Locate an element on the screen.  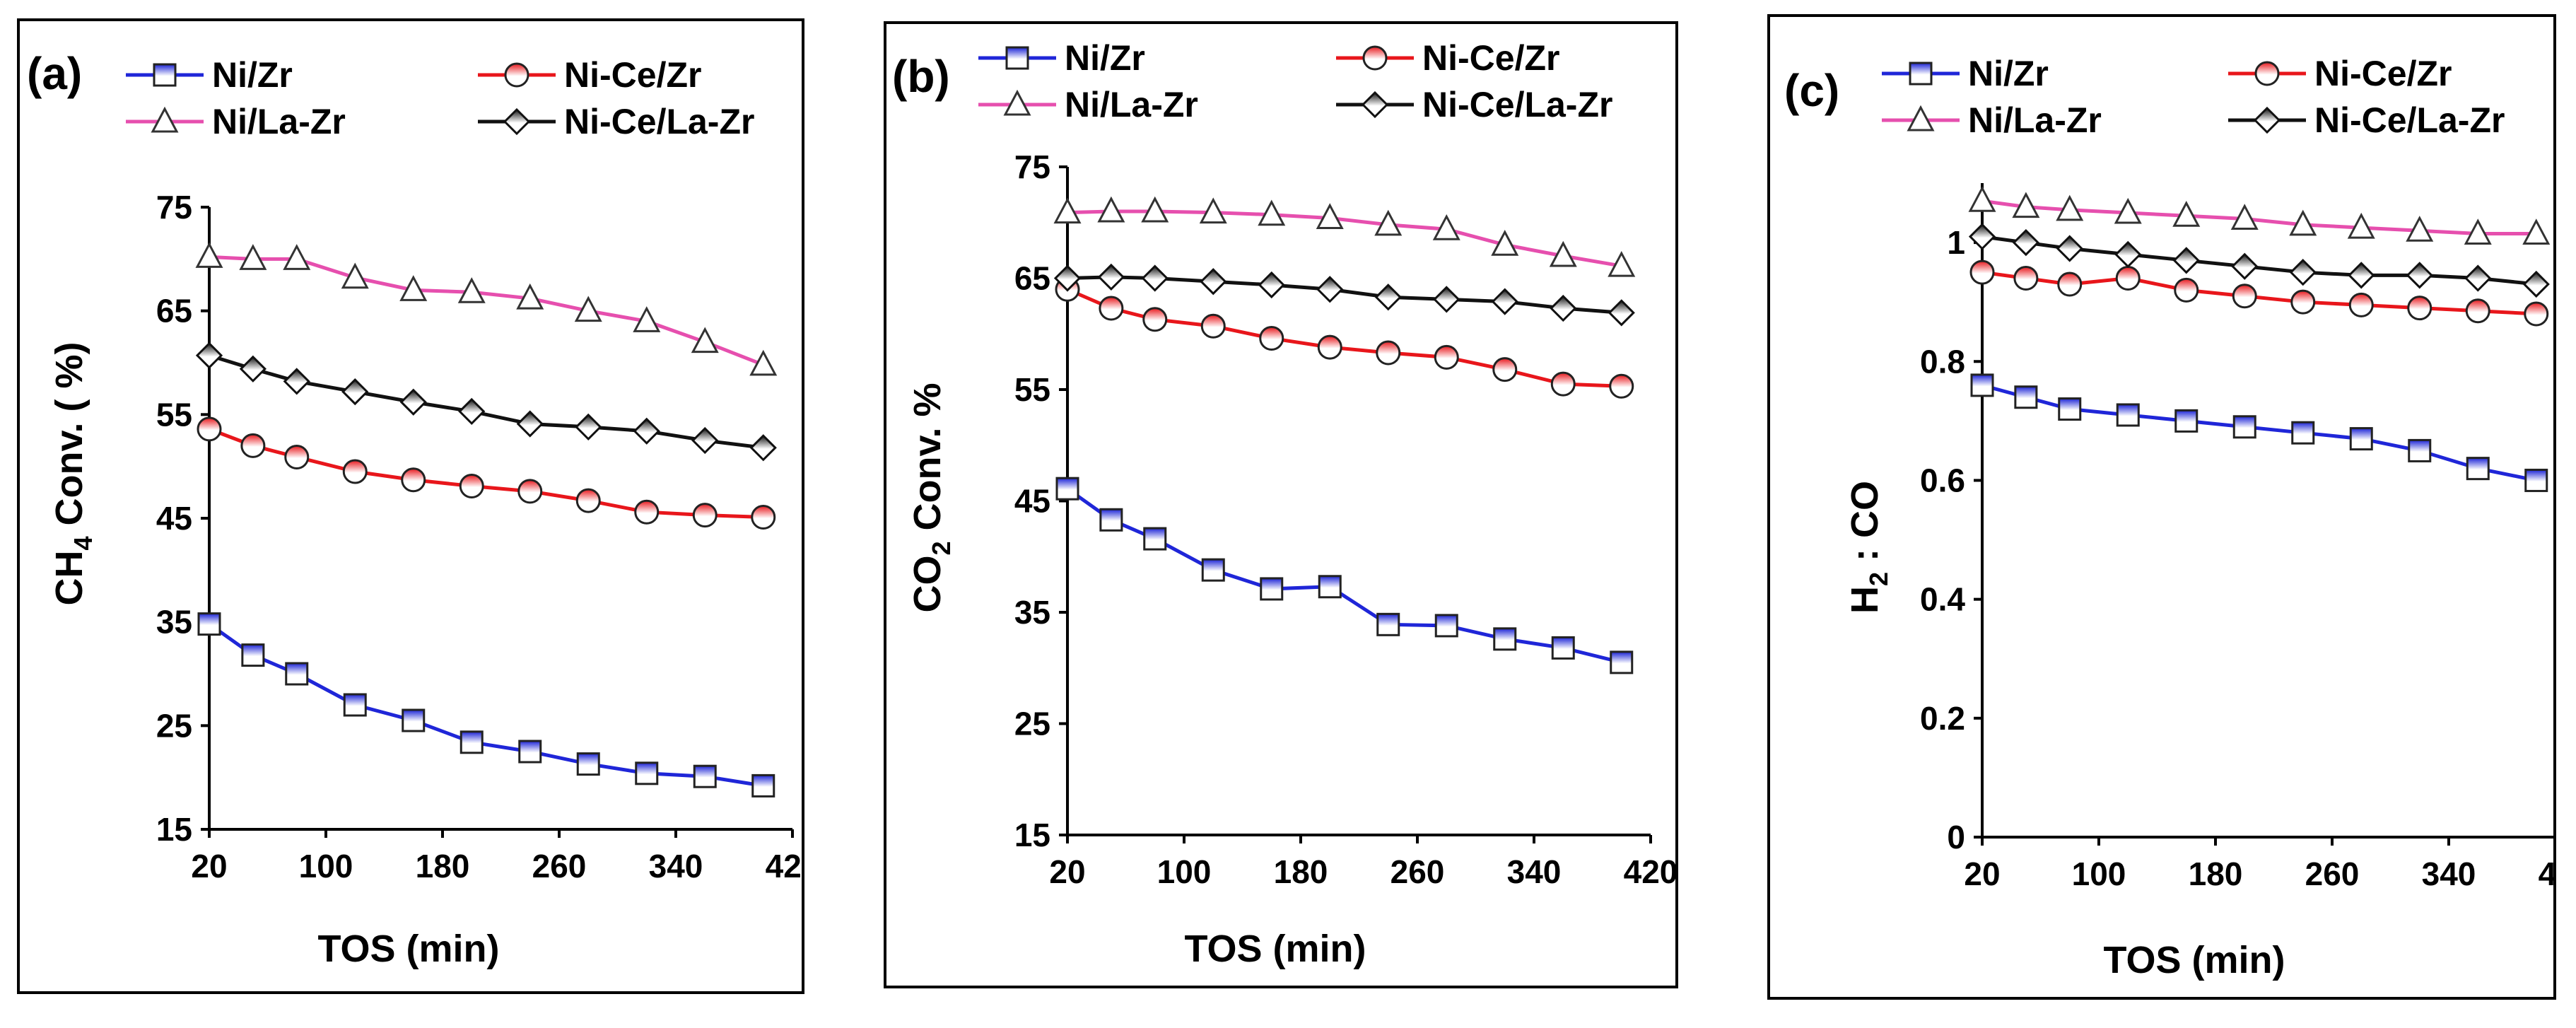
x-tick-label-c: 100 is located at coordinates (2099, 873).